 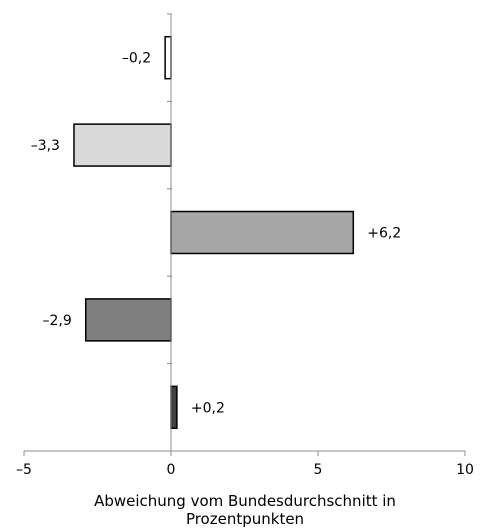 I want to click on x-axis-ticks: –5 0 5 10, so click(x=245, y=464).